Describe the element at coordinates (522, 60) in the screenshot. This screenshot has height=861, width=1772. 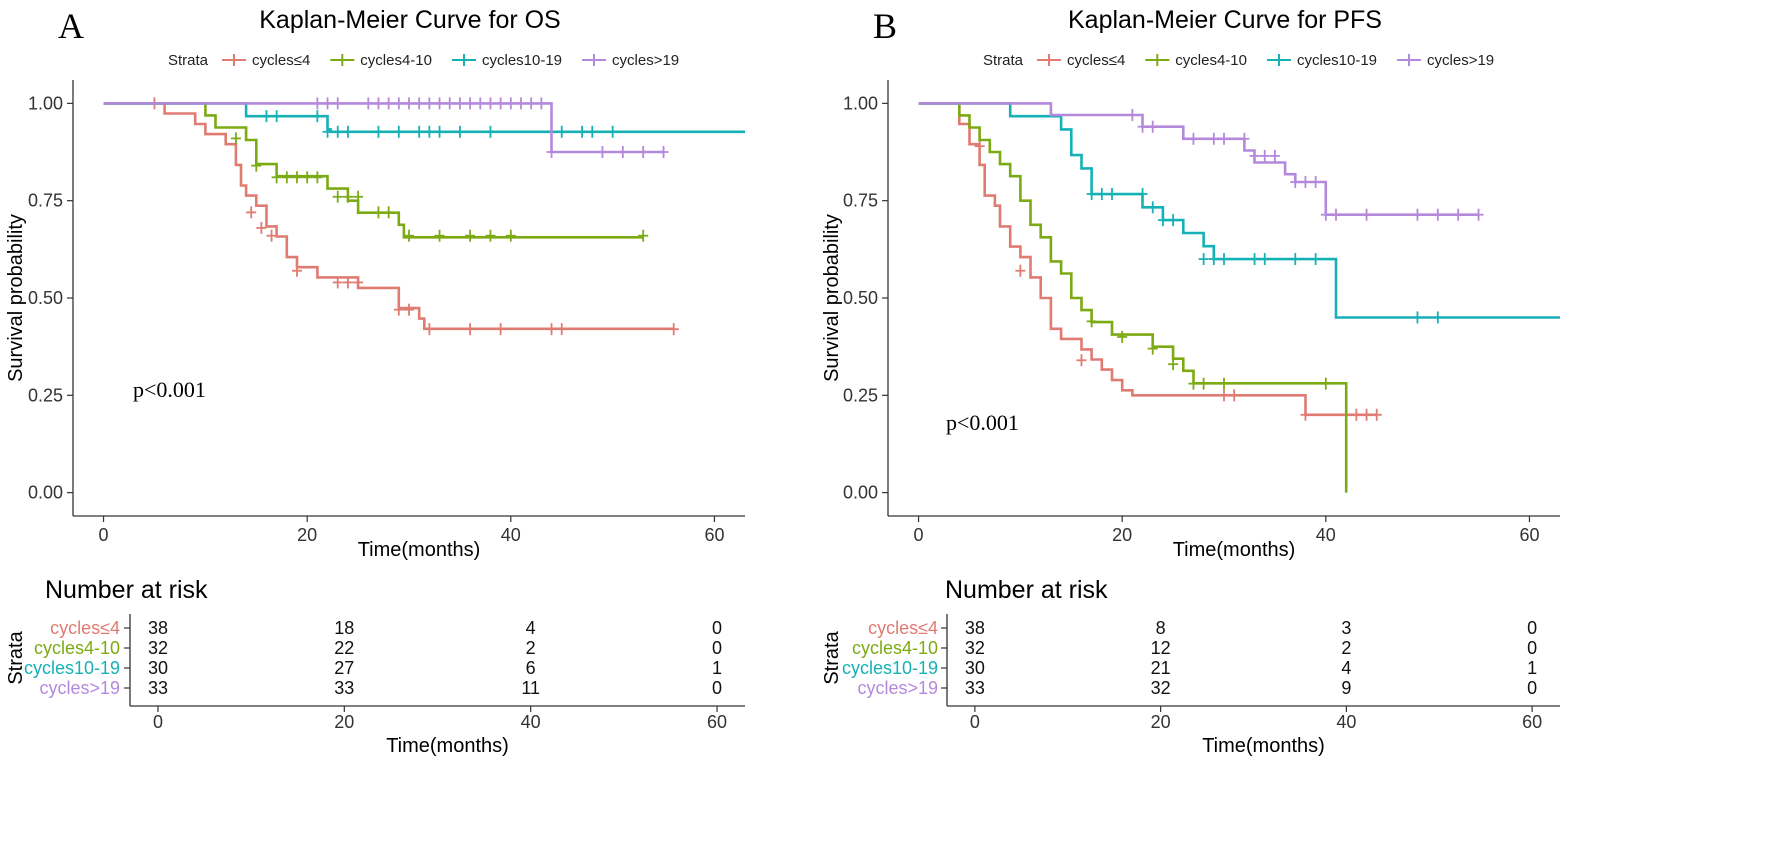
I see `legend-label: cycles10-19` at that location.